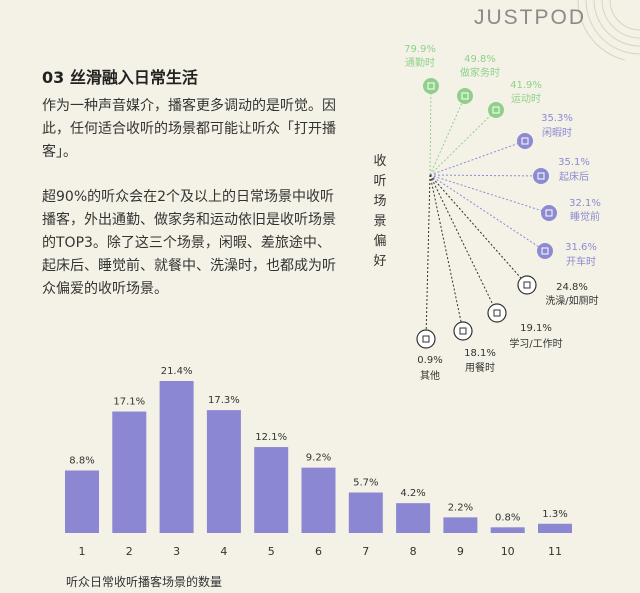 Image resolution: width=640 pixels, height=593 pixels. Describe the element at coordinates (412, 493) in the screenshot. I see `bar-value-label: 4.2%` at that location.